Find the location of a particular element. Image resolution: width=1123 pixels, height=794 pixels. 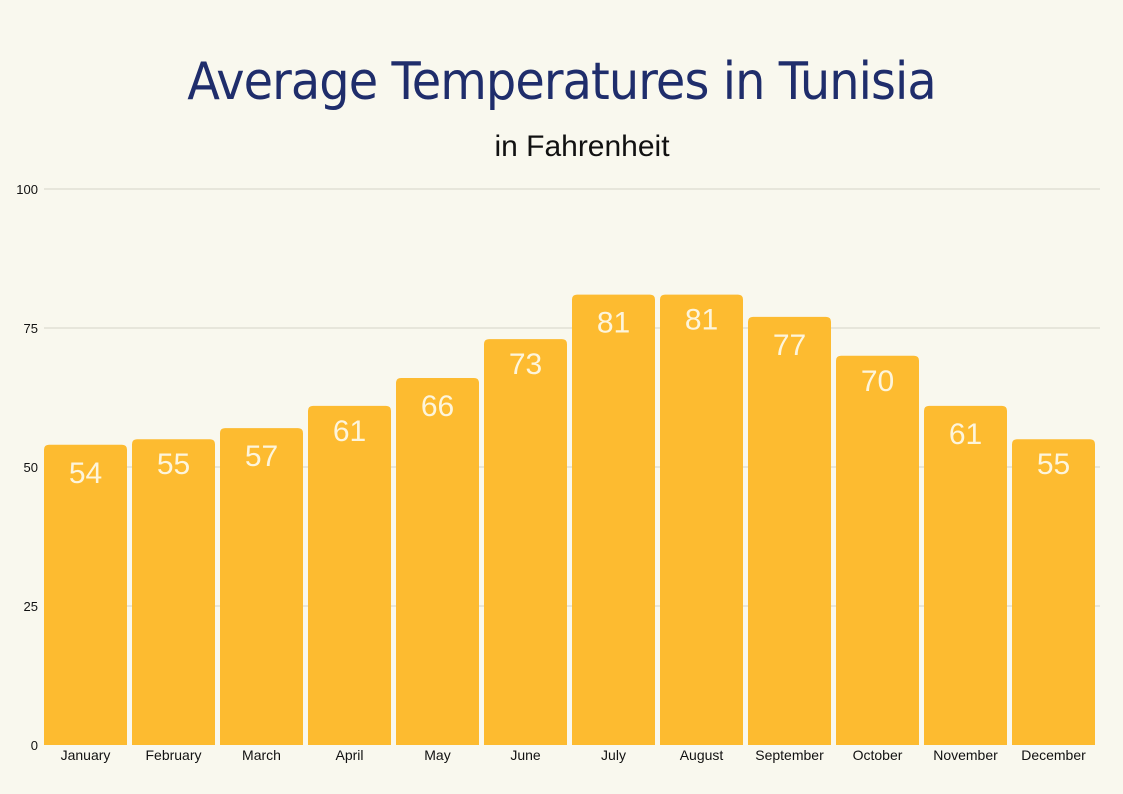

x-tick-label: July is located at coordinates (613, 755).